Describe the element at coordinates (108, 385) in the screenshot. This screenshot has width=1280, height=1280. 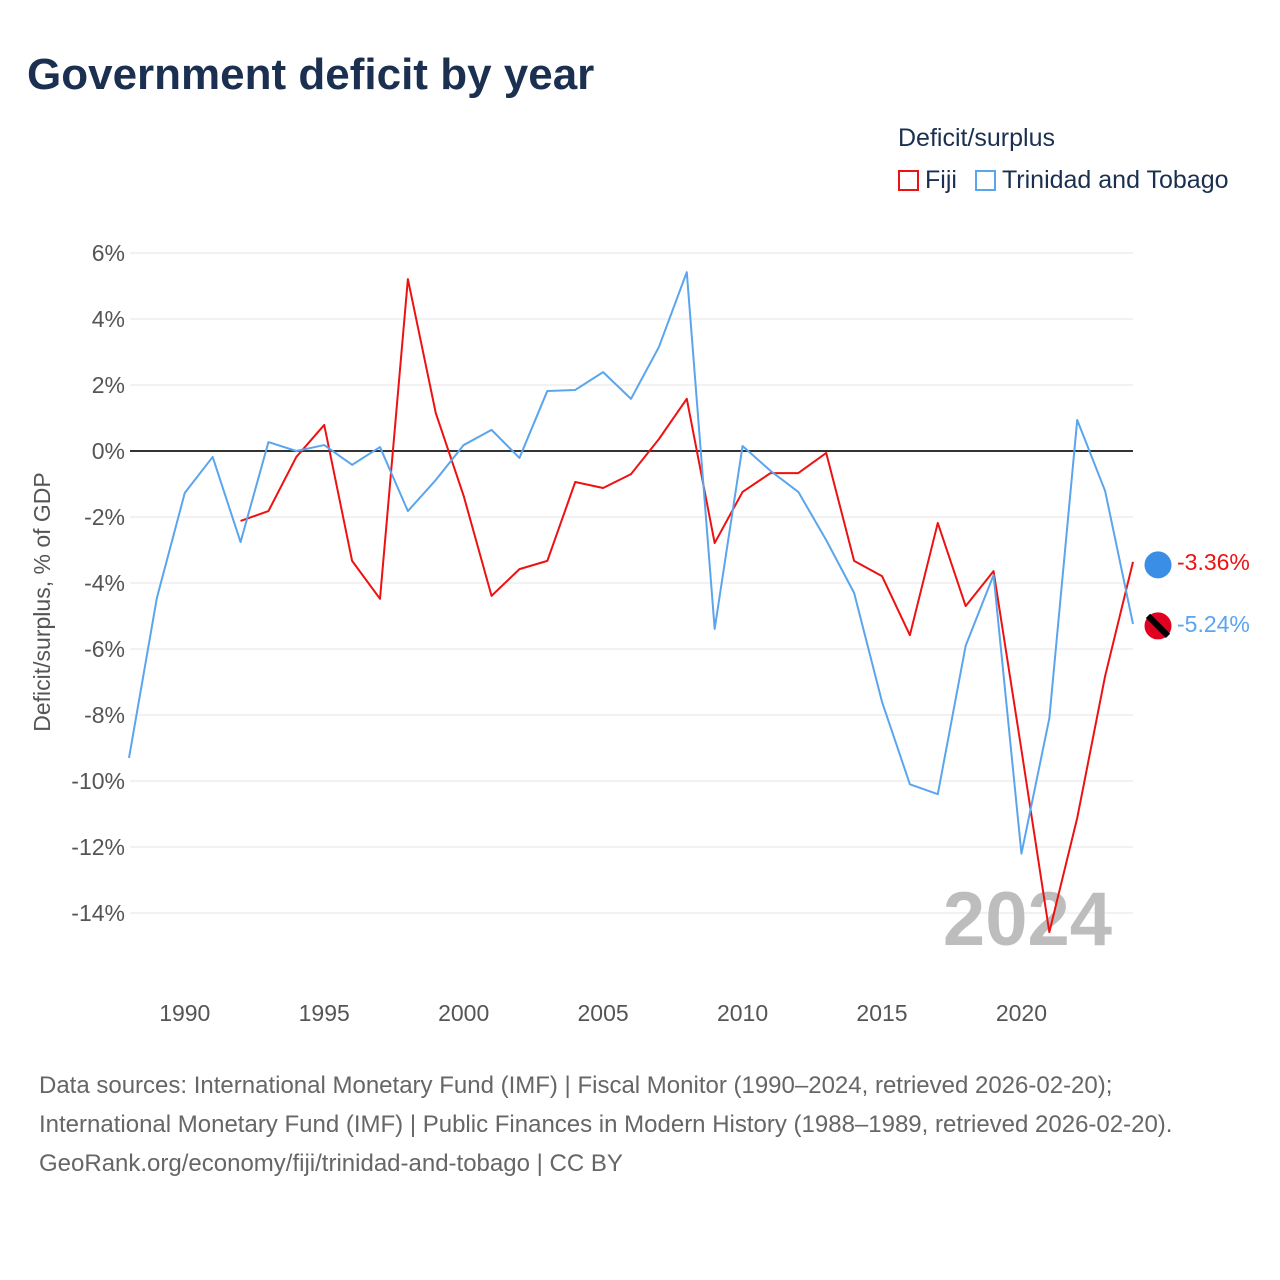
I see `y-tick-label: 2%` at that location.